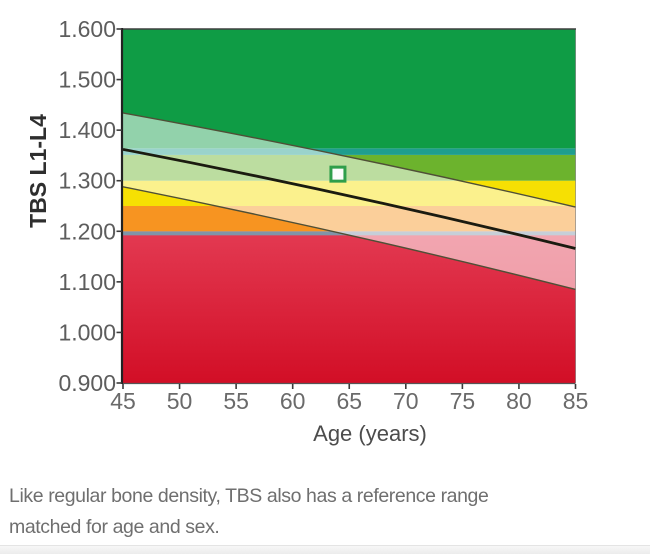 Image resolution: width=650 pixels, height=554 pixels. Describe the element at coordinates (123, 401) in the screenshot. I see `x-tick-label: 45` at that location.